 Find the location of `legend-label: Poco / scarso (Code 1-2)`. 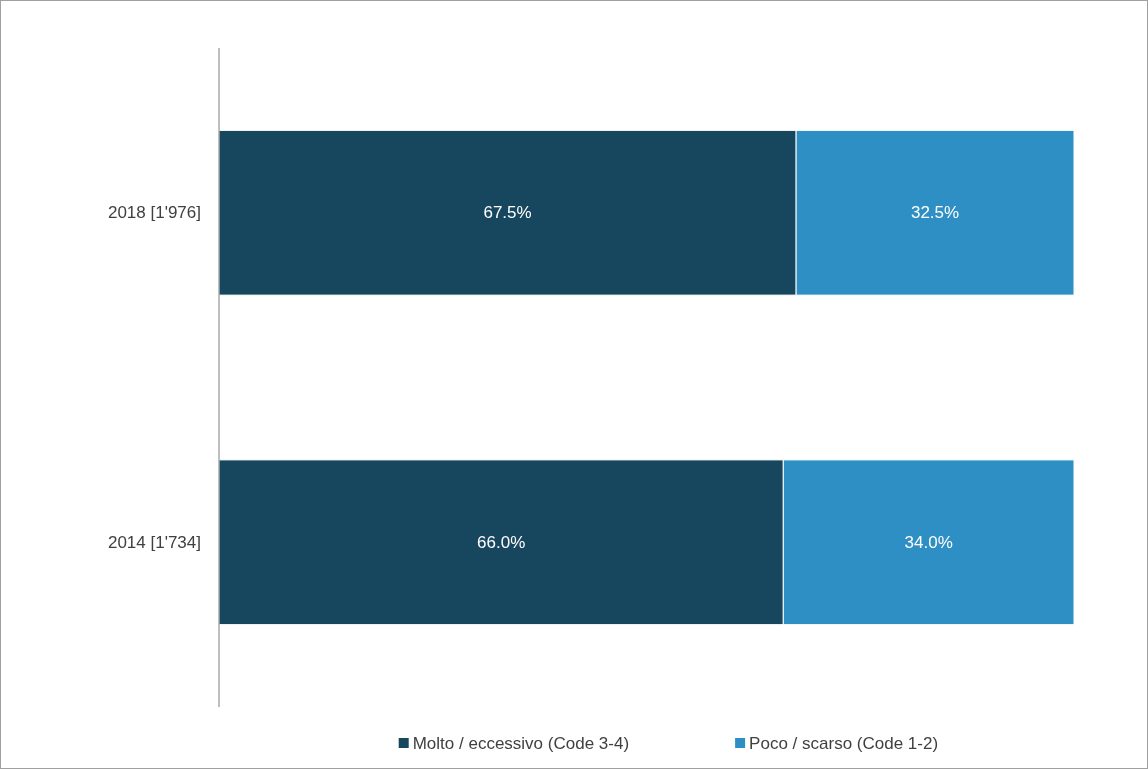

legend-label: Poco / scarso (Code 1-2) is located at coordinates (844, 743).